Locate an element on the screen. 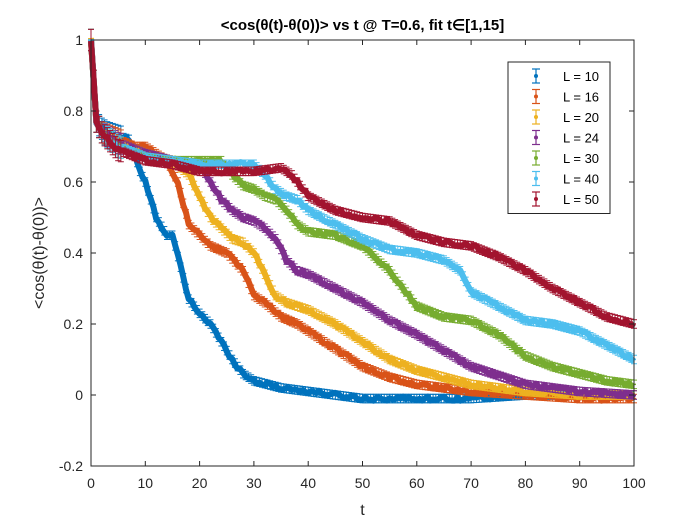 The image size is (700, 525). y-tick-label: 1 is located at coordinates (79, 40).